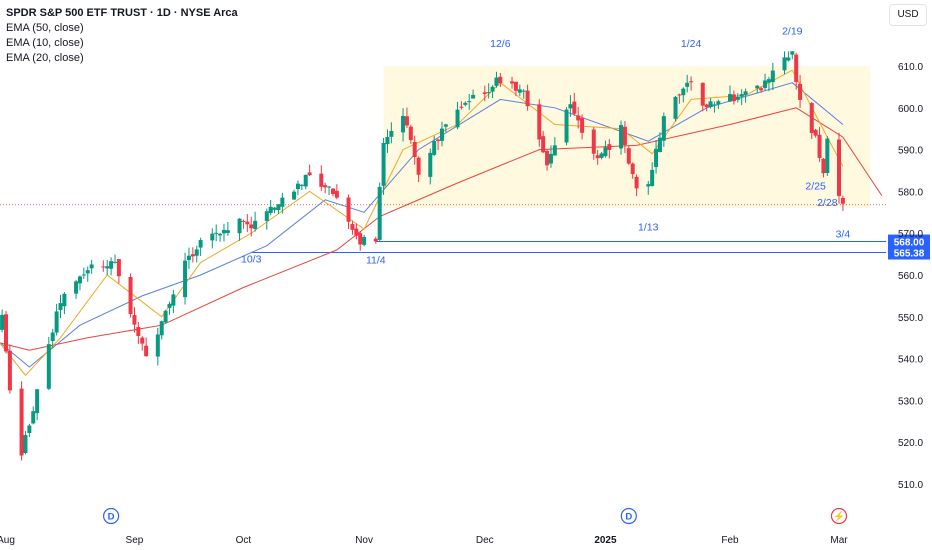  I want to click on support-price-label-0: 568.00, so click(909, 243).